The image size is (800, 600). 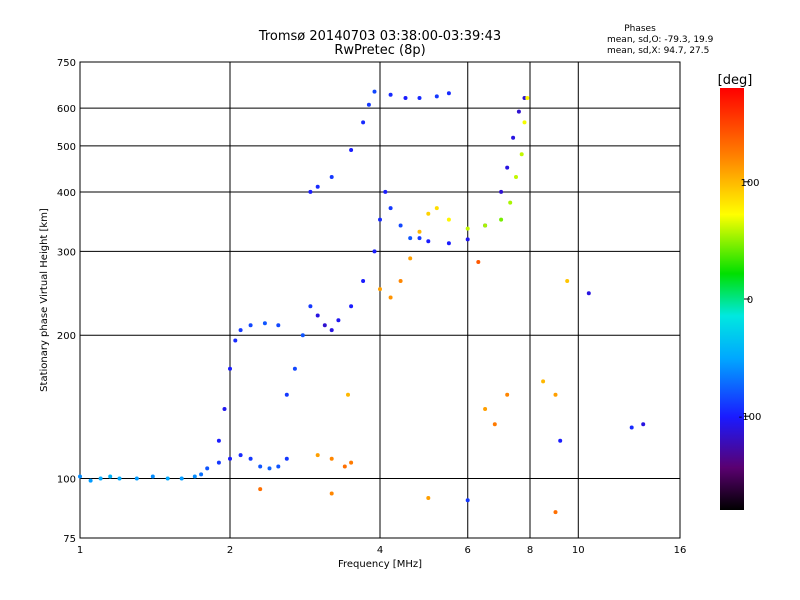 I want to click on series-low-x-trace, so click(x=334, y=430).